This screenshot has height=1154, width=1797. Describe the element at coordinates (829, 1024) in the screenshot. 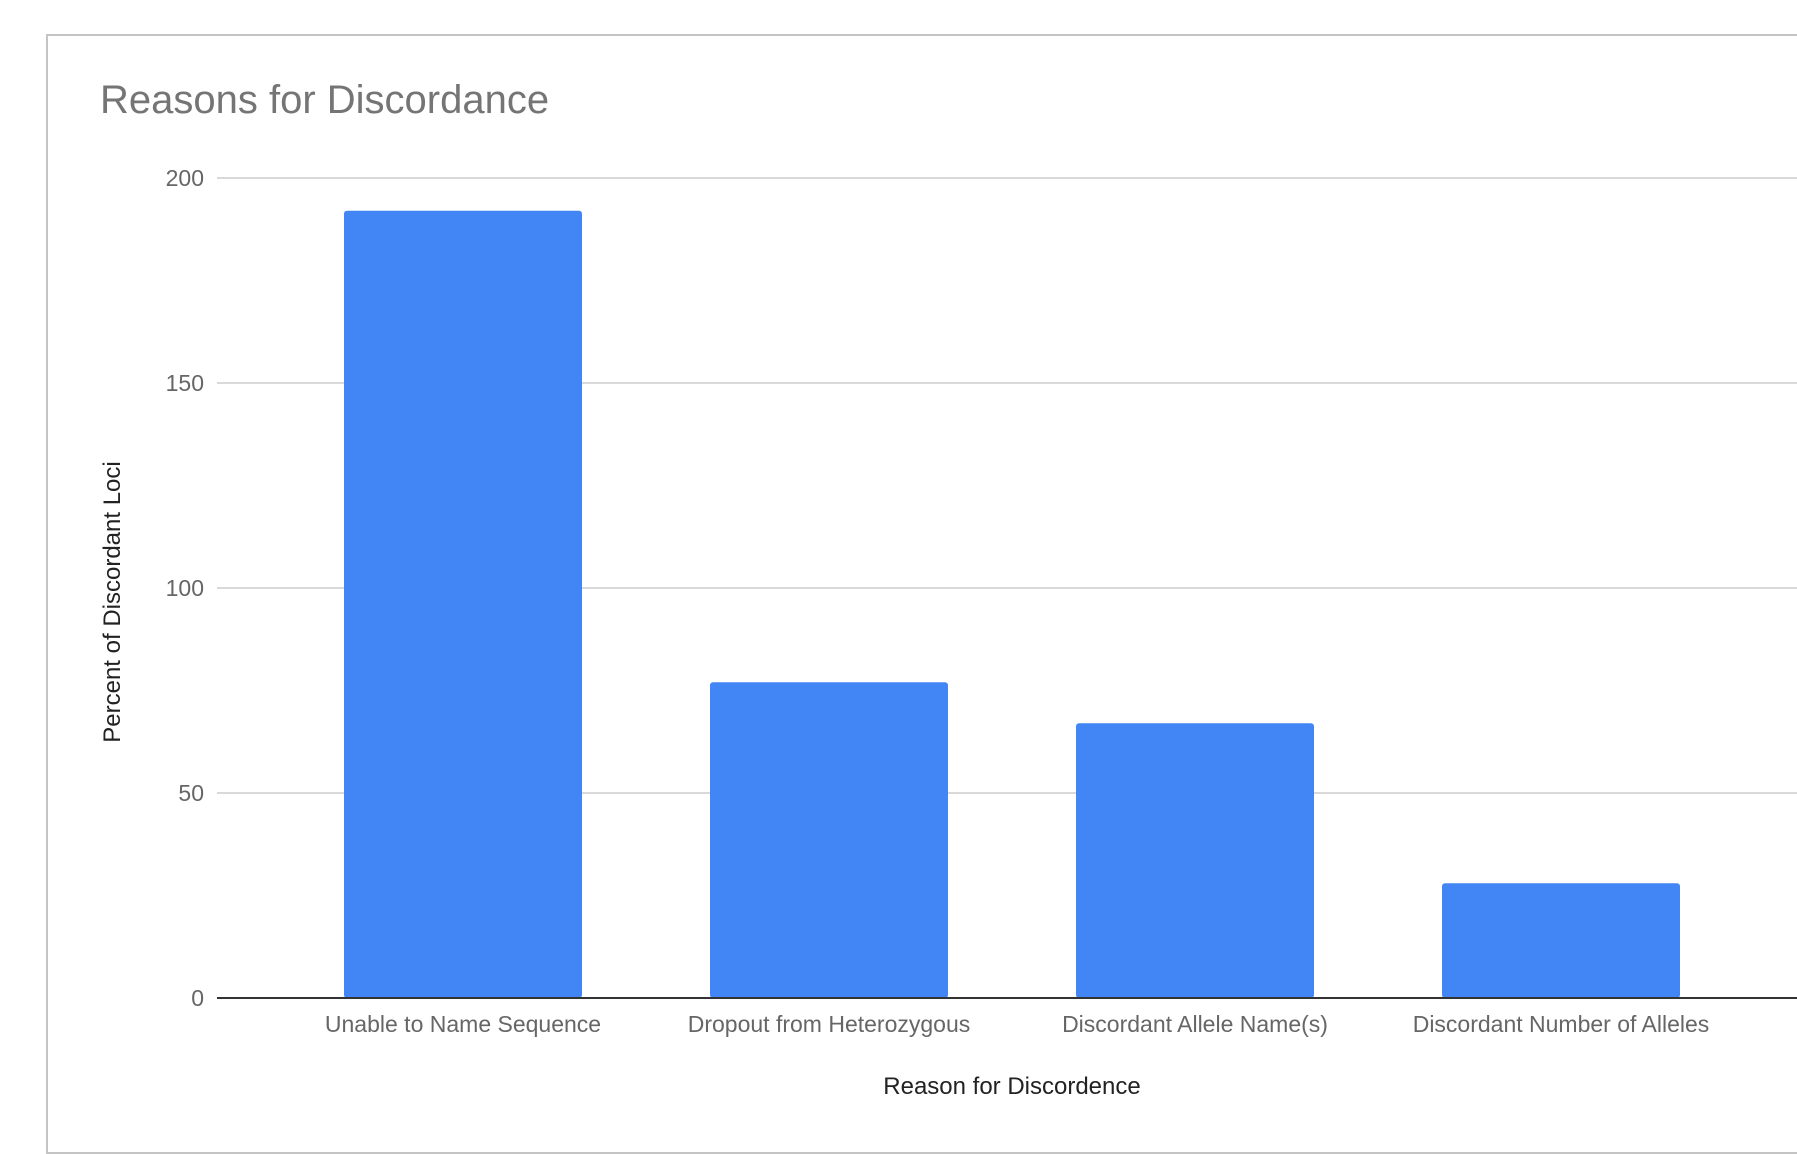

I see `x-tick-label: Dropout from Heterozygous` at that location.